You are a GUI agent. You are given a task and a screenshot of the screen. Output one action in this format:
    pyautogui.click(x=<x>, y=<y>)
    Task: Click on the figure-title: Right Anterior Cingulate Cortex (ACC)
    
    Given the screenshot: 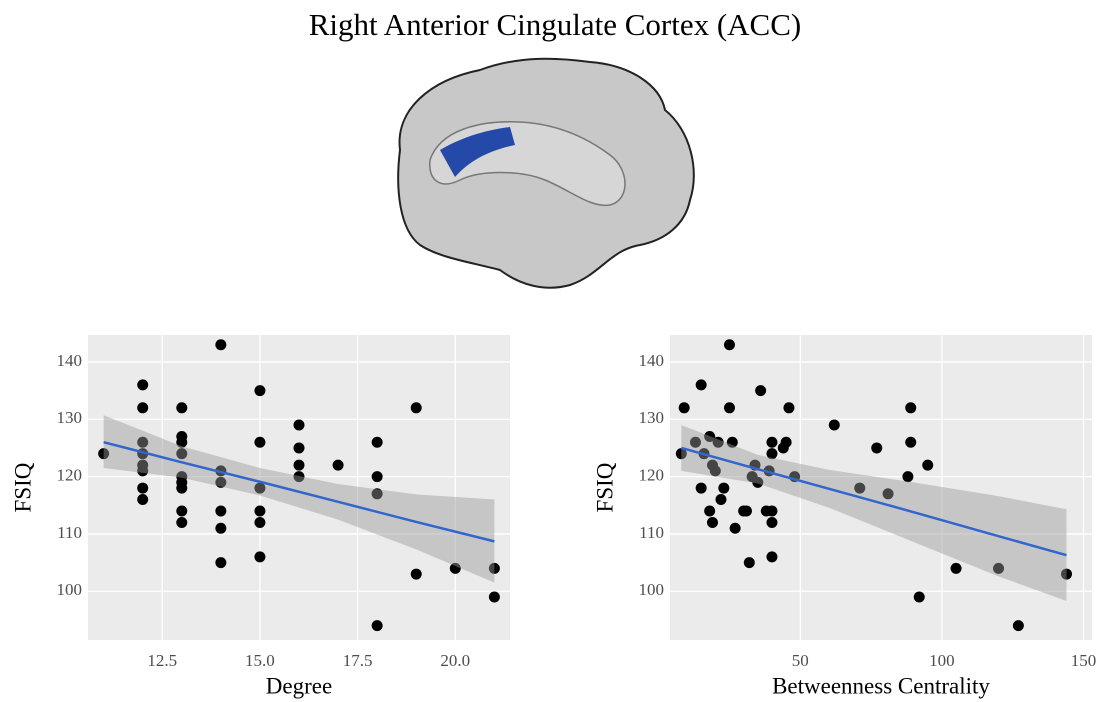 What is the action you would take?
    pyautogui.click(x=555, y=24)
    